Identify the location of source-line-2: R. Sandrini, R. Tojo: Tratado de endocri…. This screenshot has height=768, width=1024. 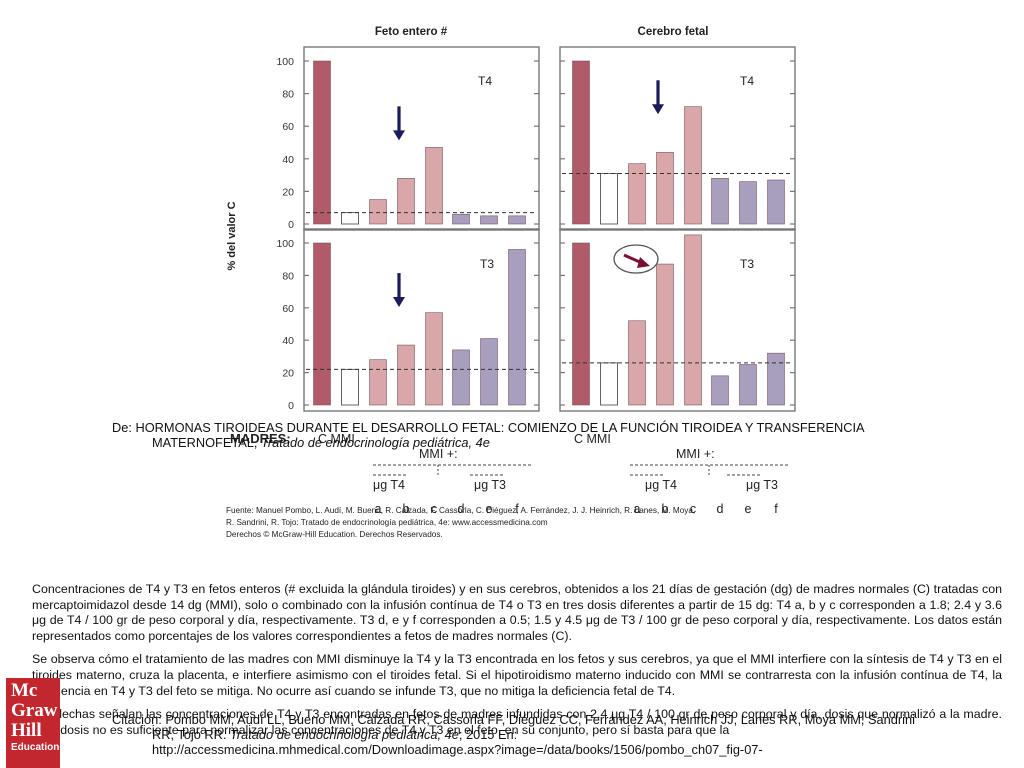
(387, 522).